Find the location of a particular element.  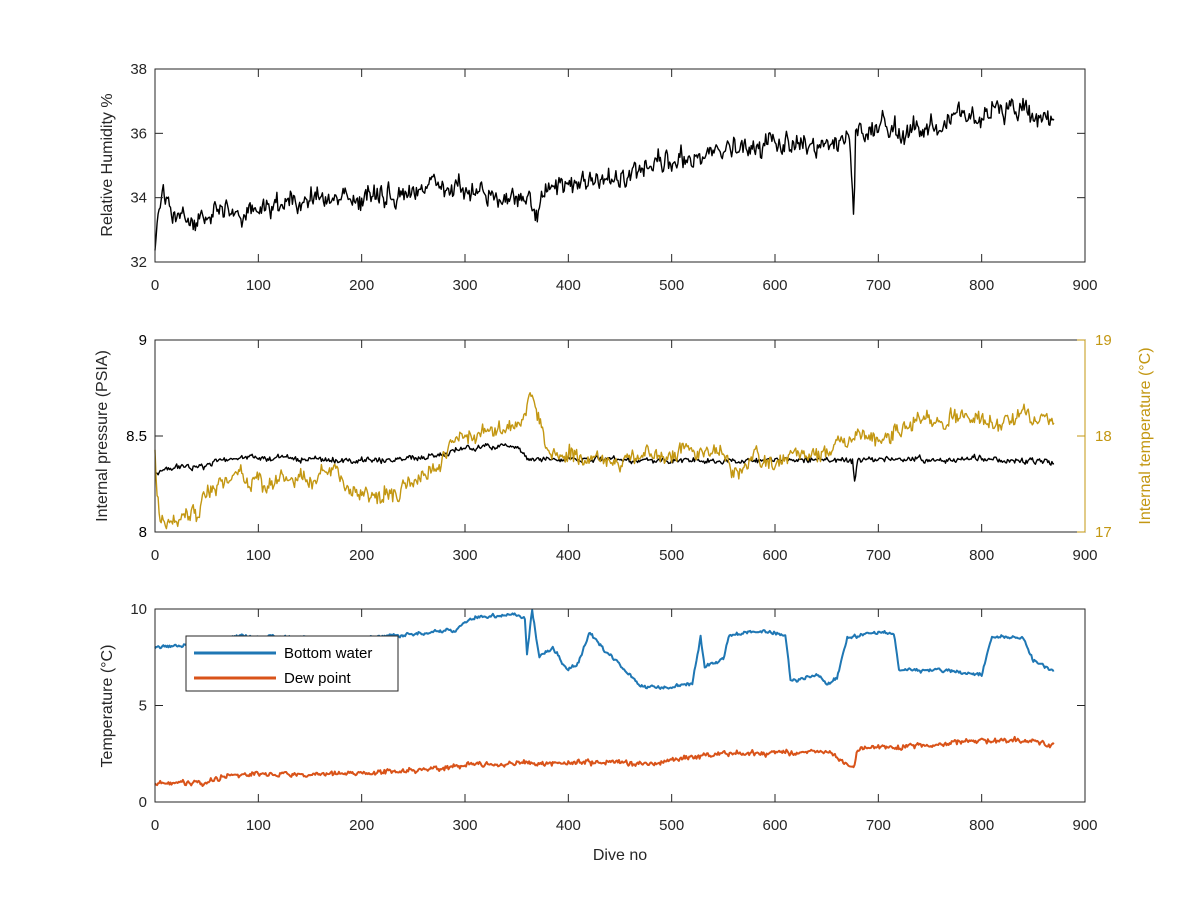

internal-temperature-y2-tick-label: 19 is located at coordinates (1103, 340).